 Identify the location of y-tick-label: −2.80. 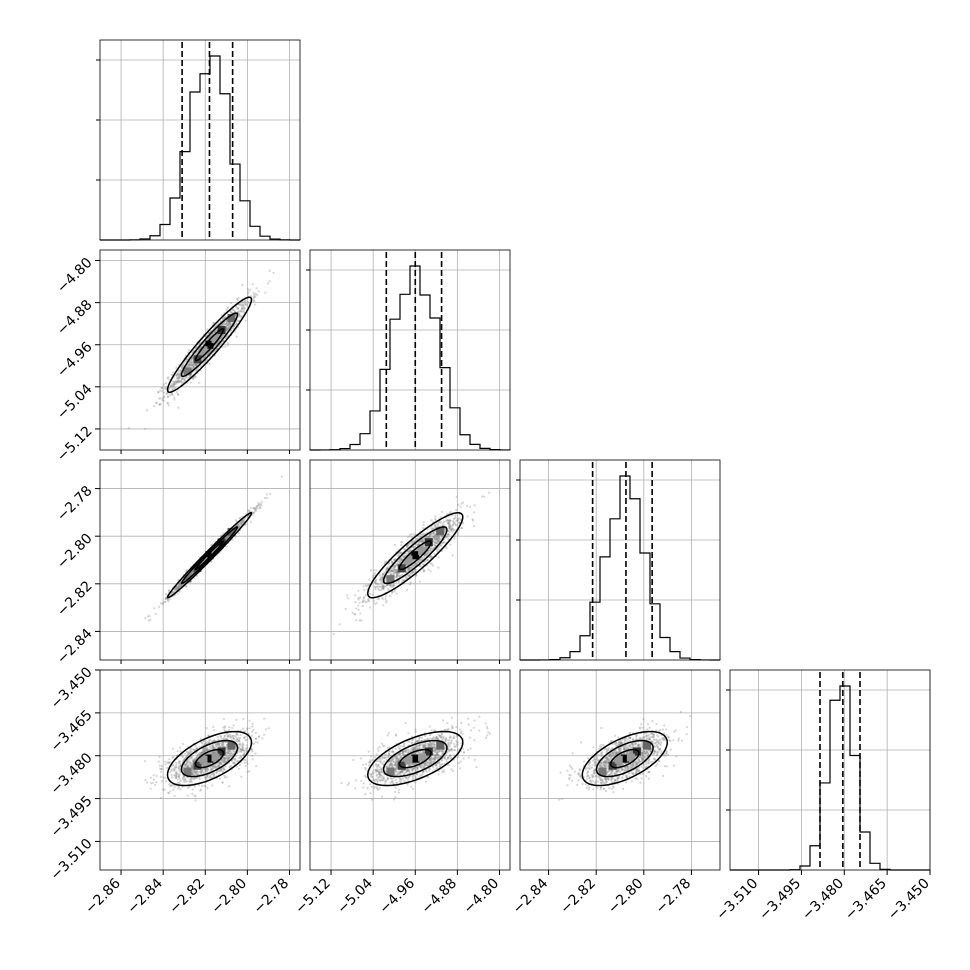
(75, 552).